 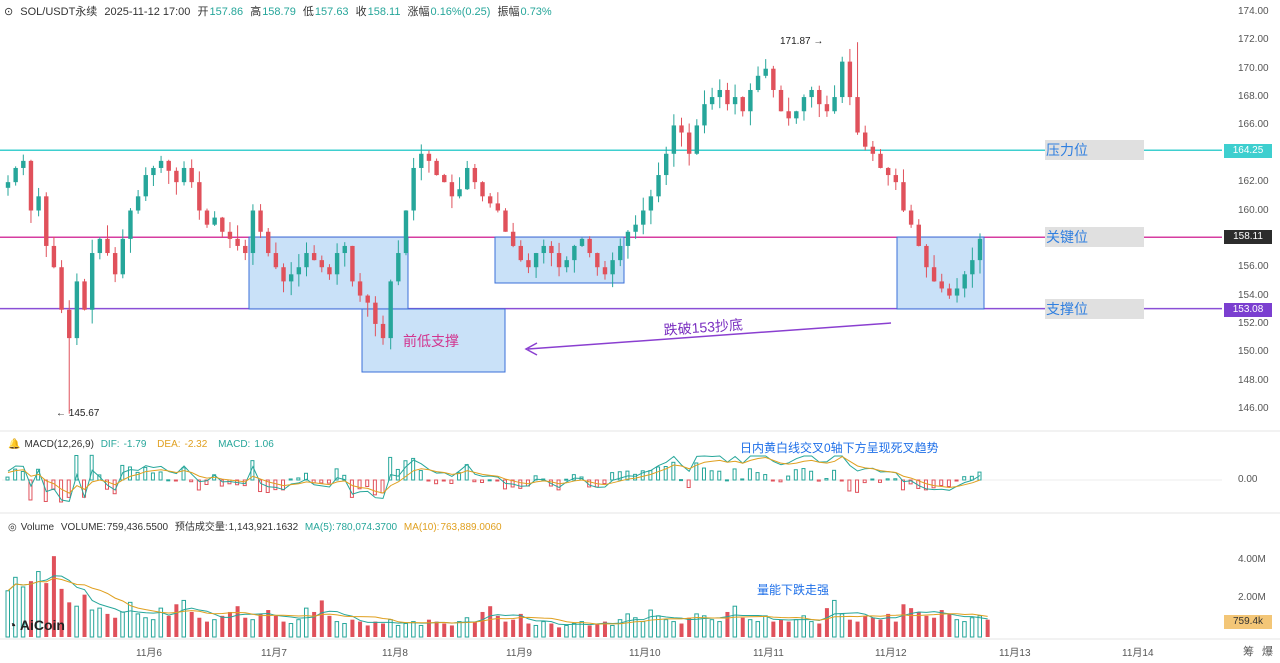 What do you see at coordinates (1138, 653) in the screenshot?
I see `time-axis-label: 11月14` at bounding box center [1138, 653].